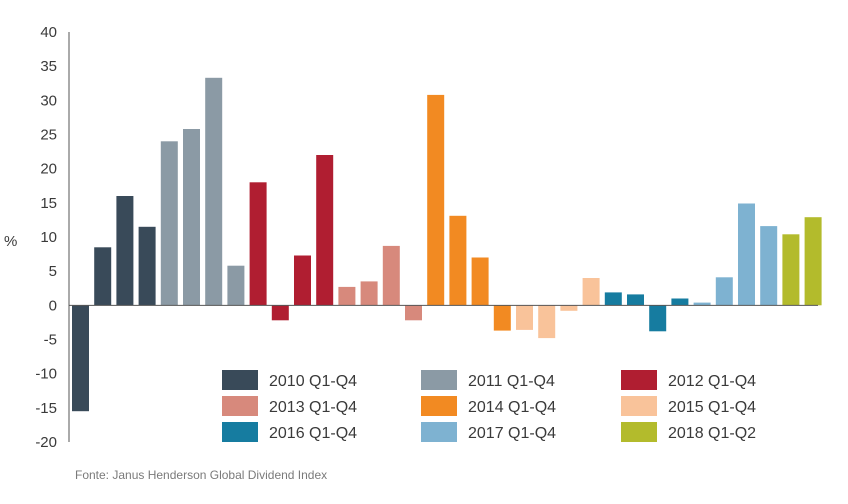 This screenshot has height=504, width=848. I want to click on legend-label: 2016 Q1-Q4, so click(313, 433).